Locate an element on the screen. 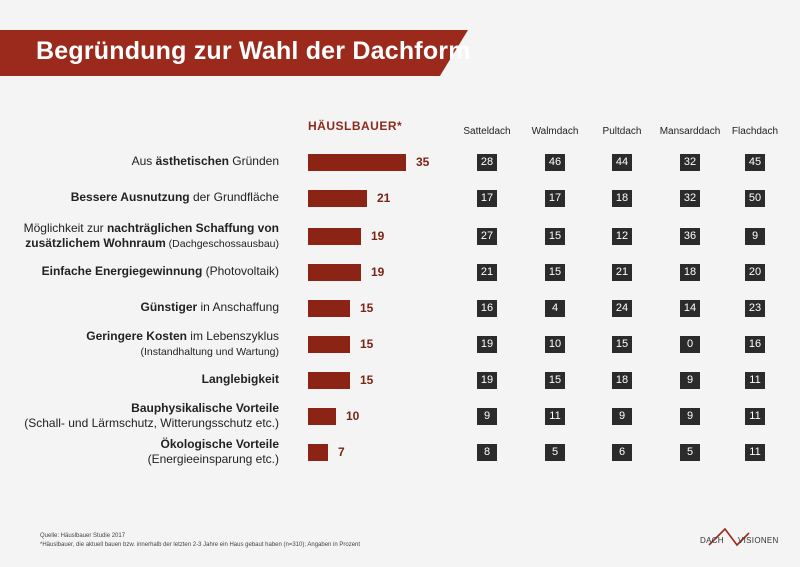 Image resolution: width=800 pixels, height=567 pixels. row-label: Langlebigkeit is located at coordinates (240, 379).